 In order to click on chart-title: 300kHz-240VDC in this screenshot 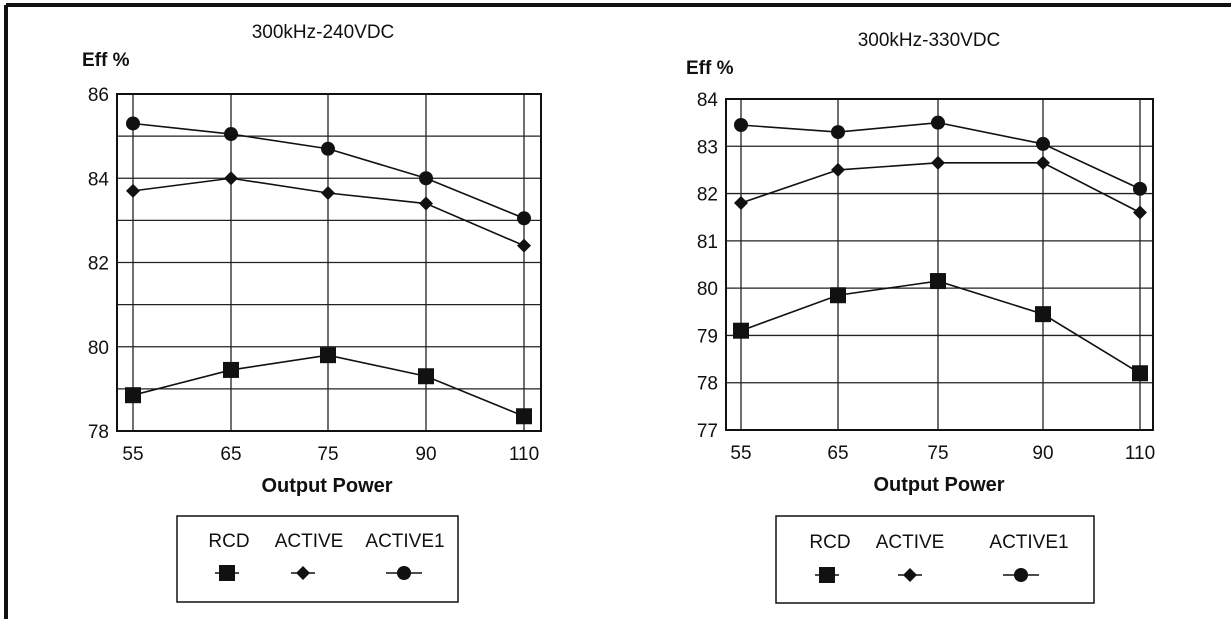, I will do `click(323, 32)`.